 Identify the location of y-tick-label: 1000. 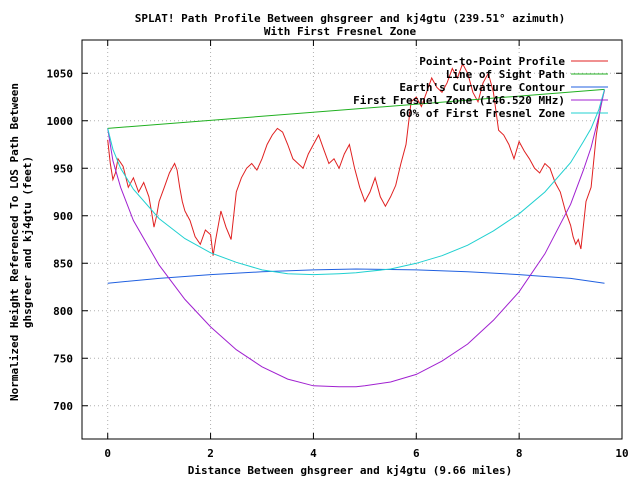
(60, 121).